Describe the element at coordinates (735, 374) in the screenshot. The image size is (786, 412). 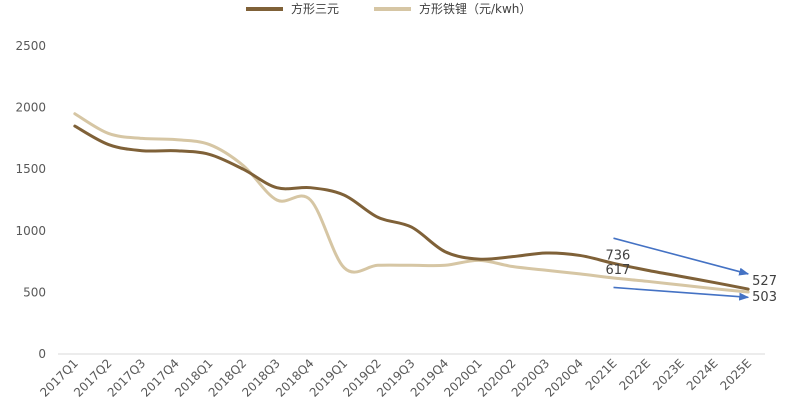
I see `x-tick-label: 2025E` at that location.